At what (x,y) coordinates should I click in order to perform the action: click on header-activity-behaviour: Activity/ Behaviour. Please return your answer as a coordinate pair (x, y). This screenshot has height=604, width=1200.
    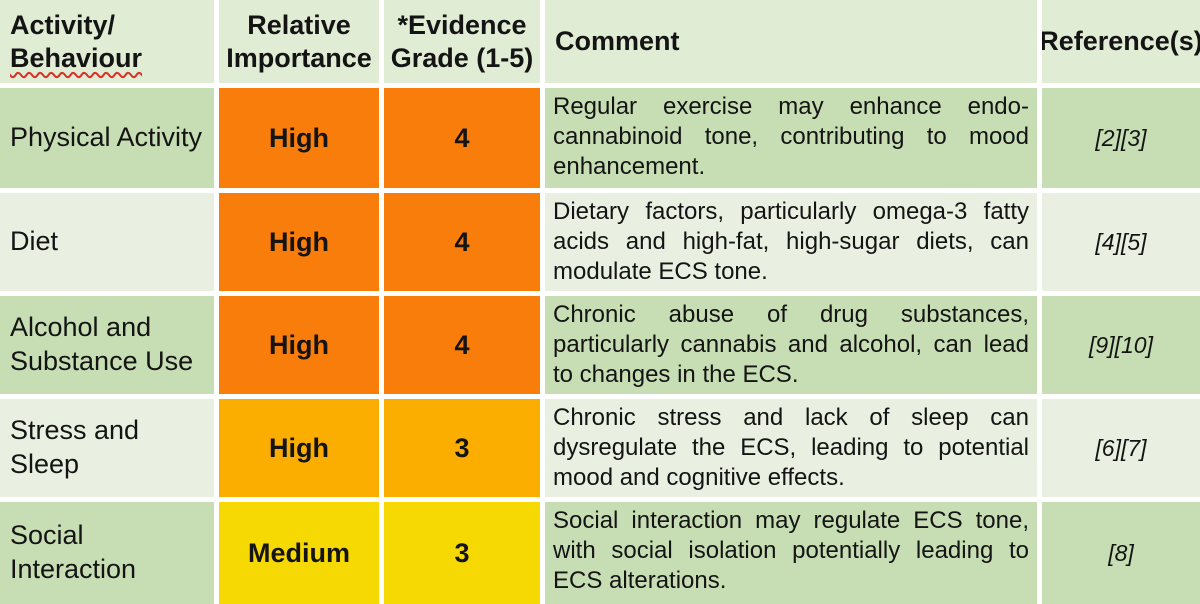
    Looking at the image, I should click on (107, 41).